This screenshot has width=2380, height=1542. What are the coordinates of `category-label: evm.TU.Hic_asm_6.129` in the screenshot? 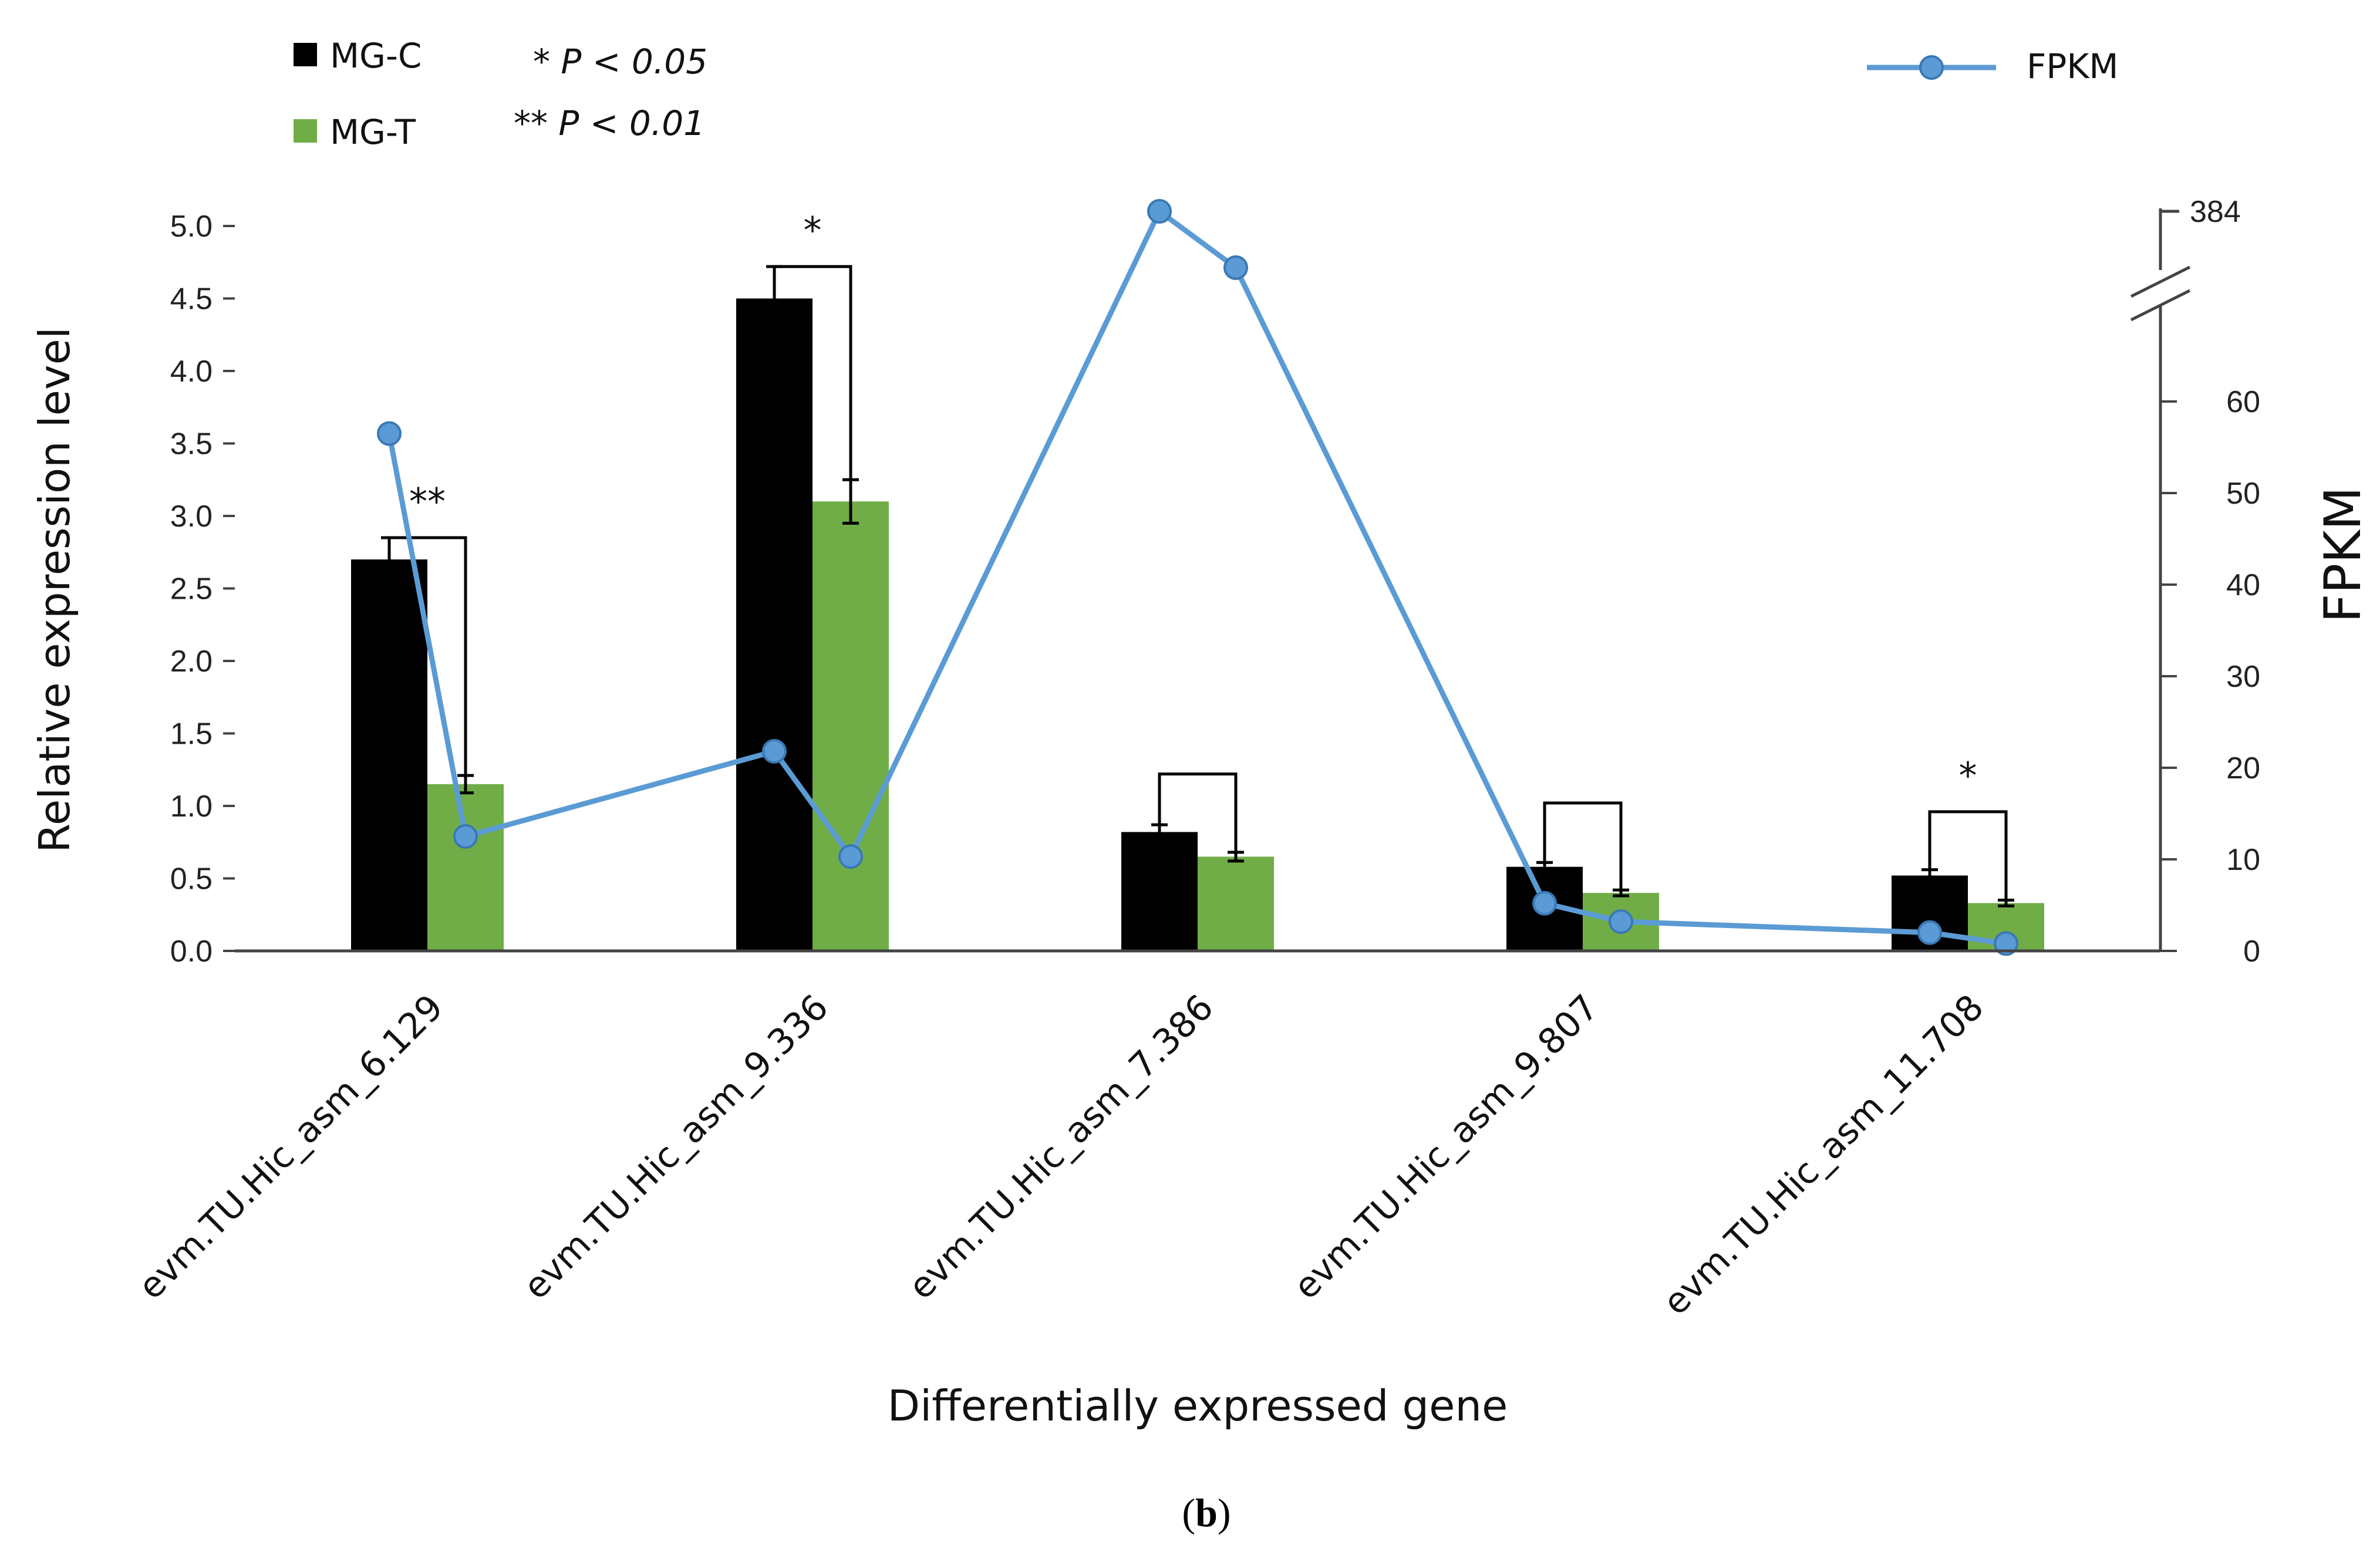 It's located at (290, 1147).